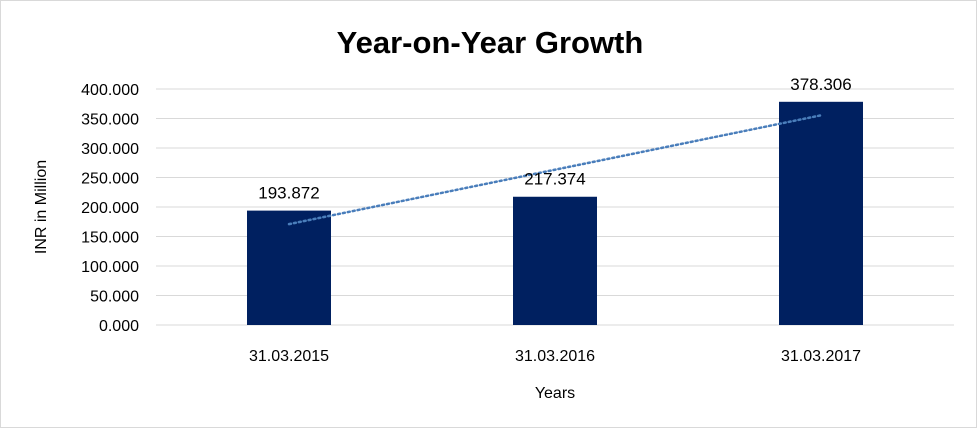 The height and width of the screenshot is (429, 977). I want to click on data-label: 193.872, so click(288, 193).